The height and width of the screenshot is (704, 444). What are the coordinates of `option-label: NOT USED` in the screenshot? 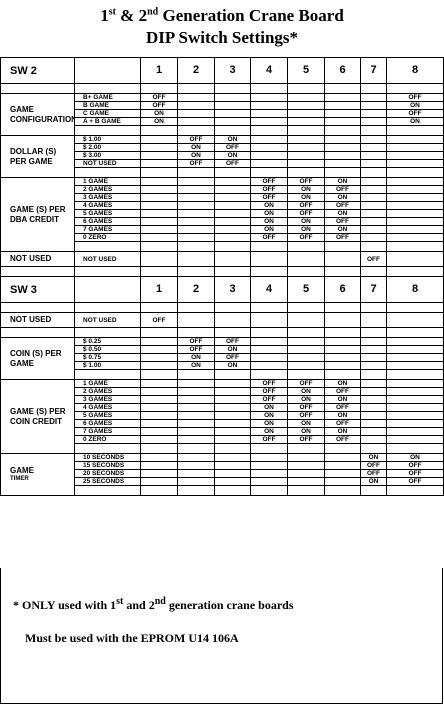 It's located at (107, 163).